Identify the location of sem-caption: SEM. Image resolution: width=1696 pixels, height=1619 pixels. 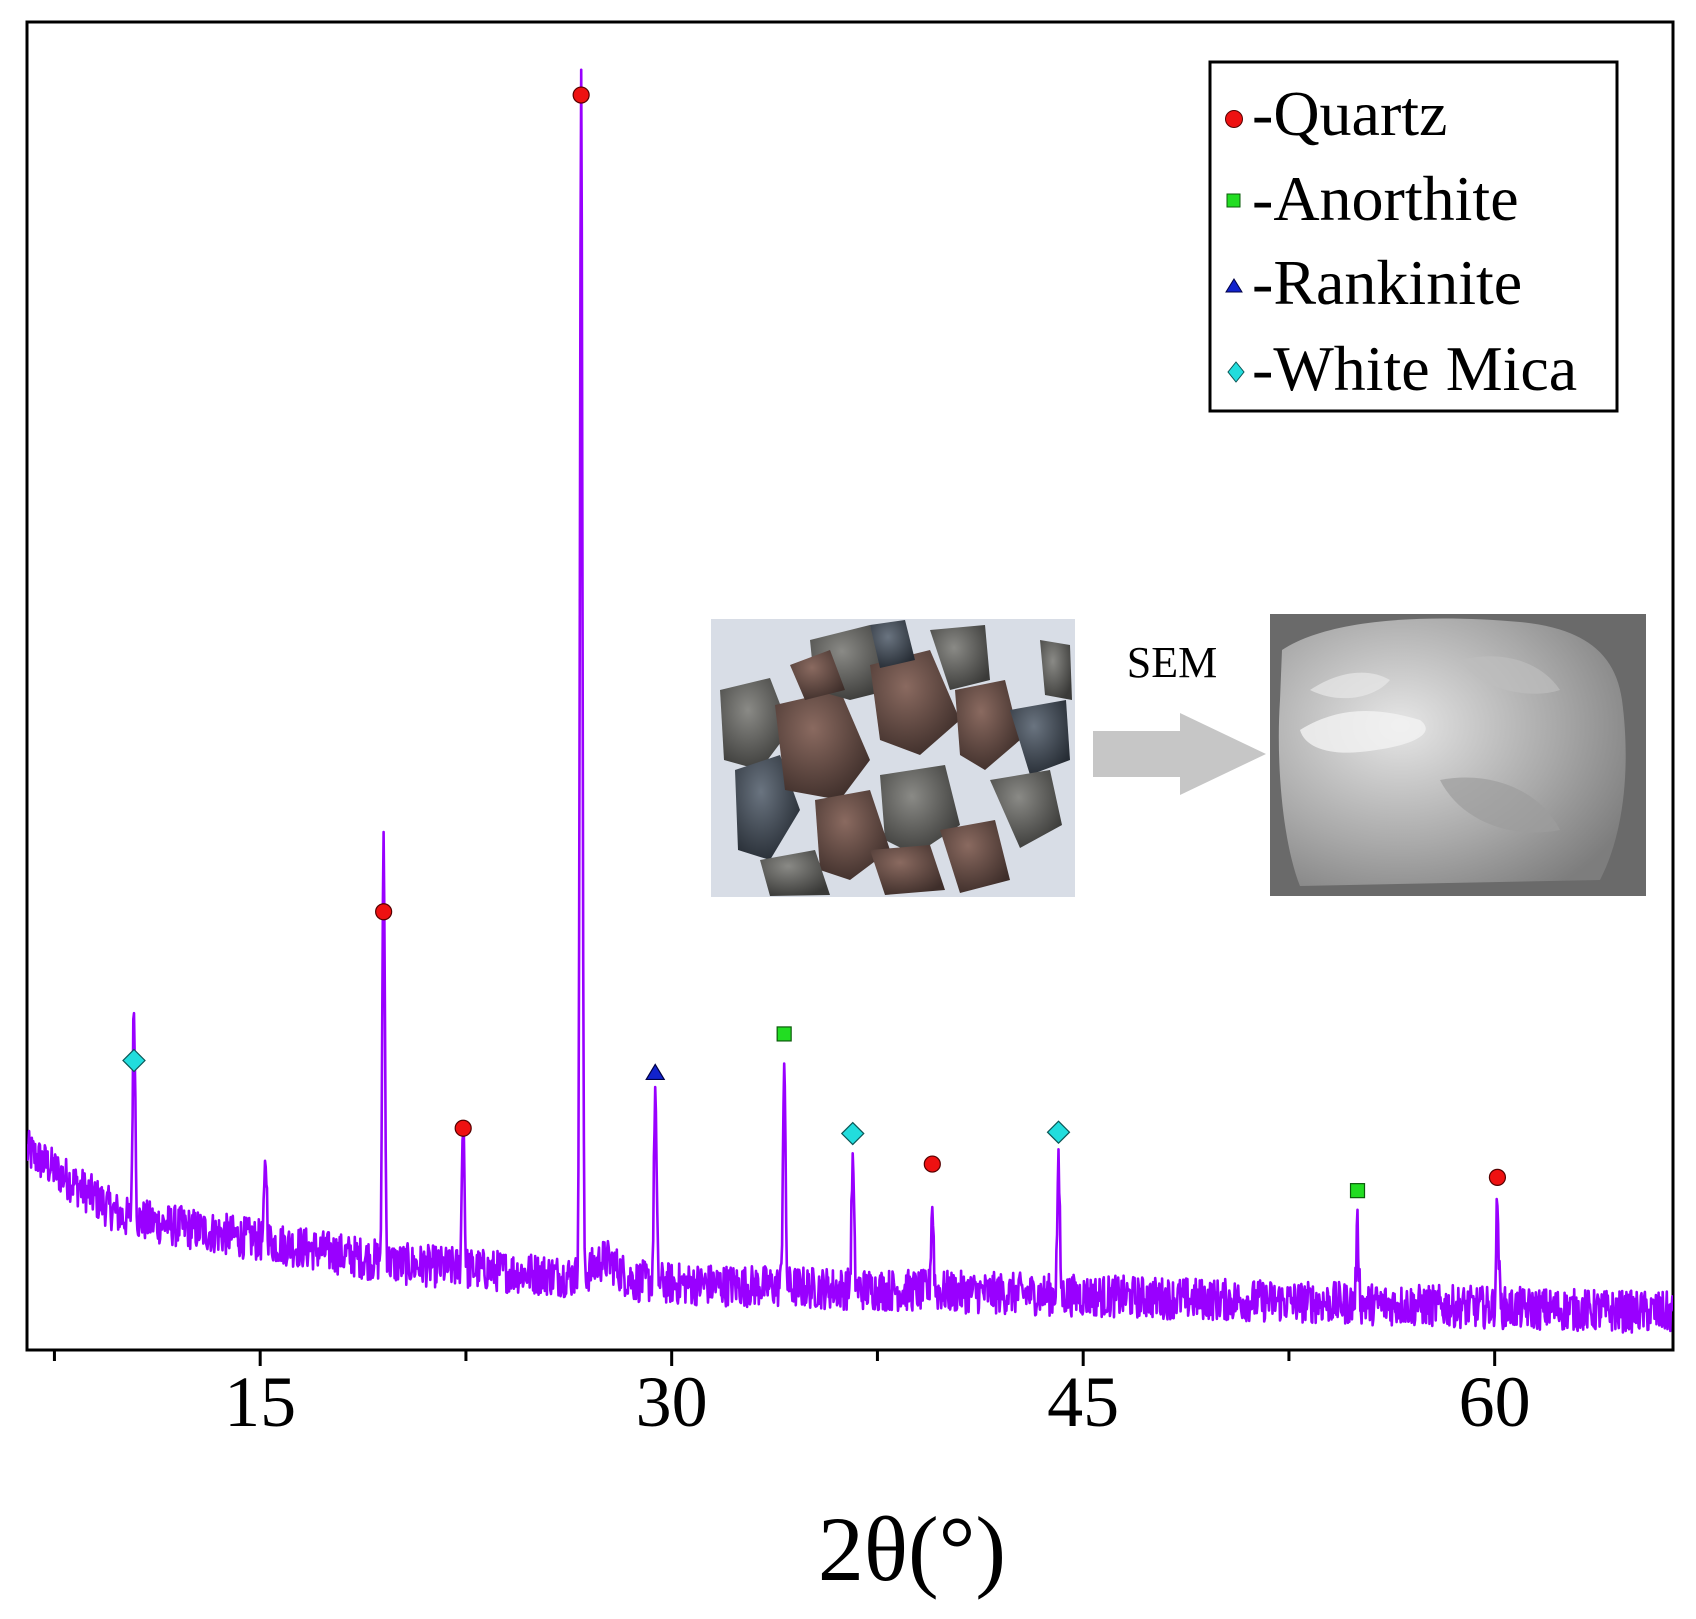
(1172, 662).